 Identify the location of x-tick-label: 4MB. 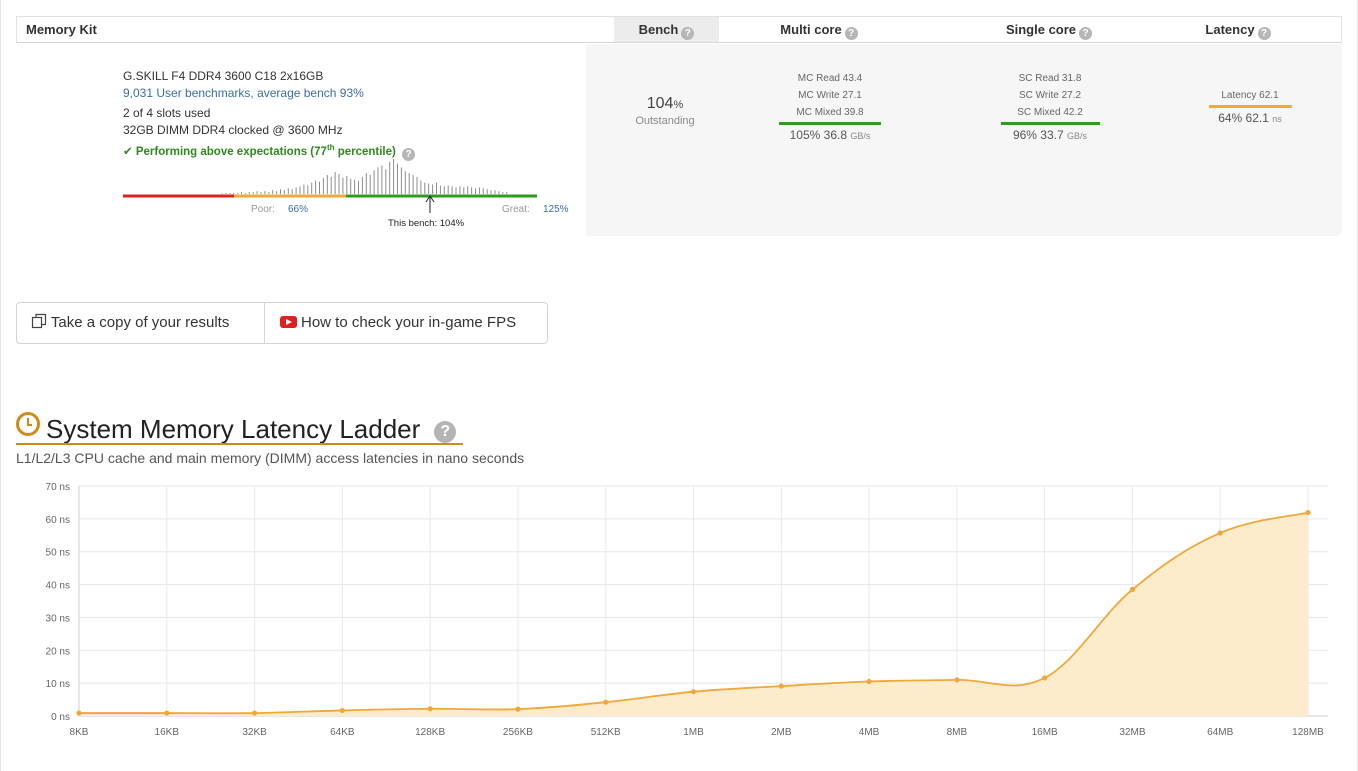
(869, 732).